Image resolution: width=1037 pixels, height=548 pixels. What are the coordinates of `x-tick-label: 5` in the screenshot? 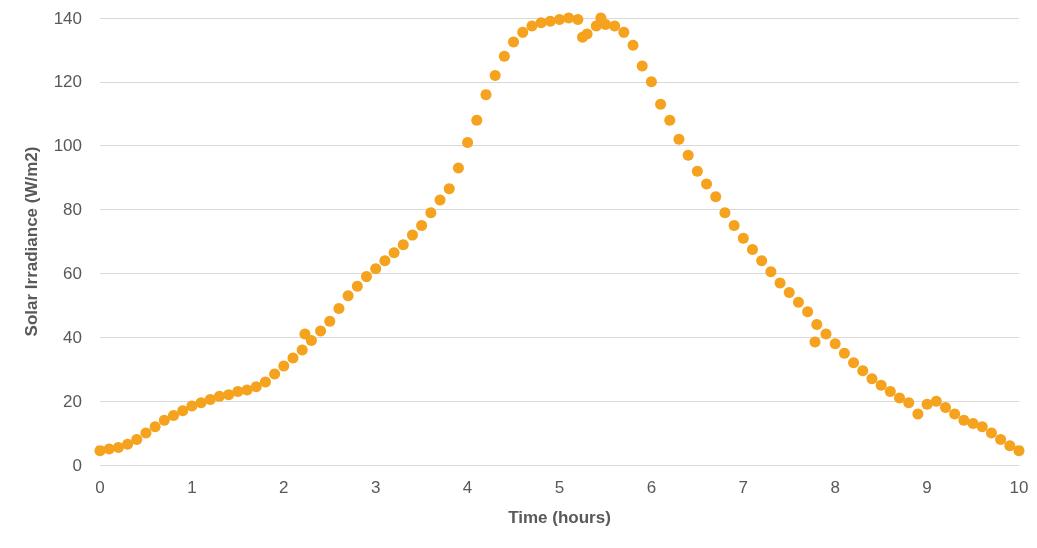 It's located at (559, 487).